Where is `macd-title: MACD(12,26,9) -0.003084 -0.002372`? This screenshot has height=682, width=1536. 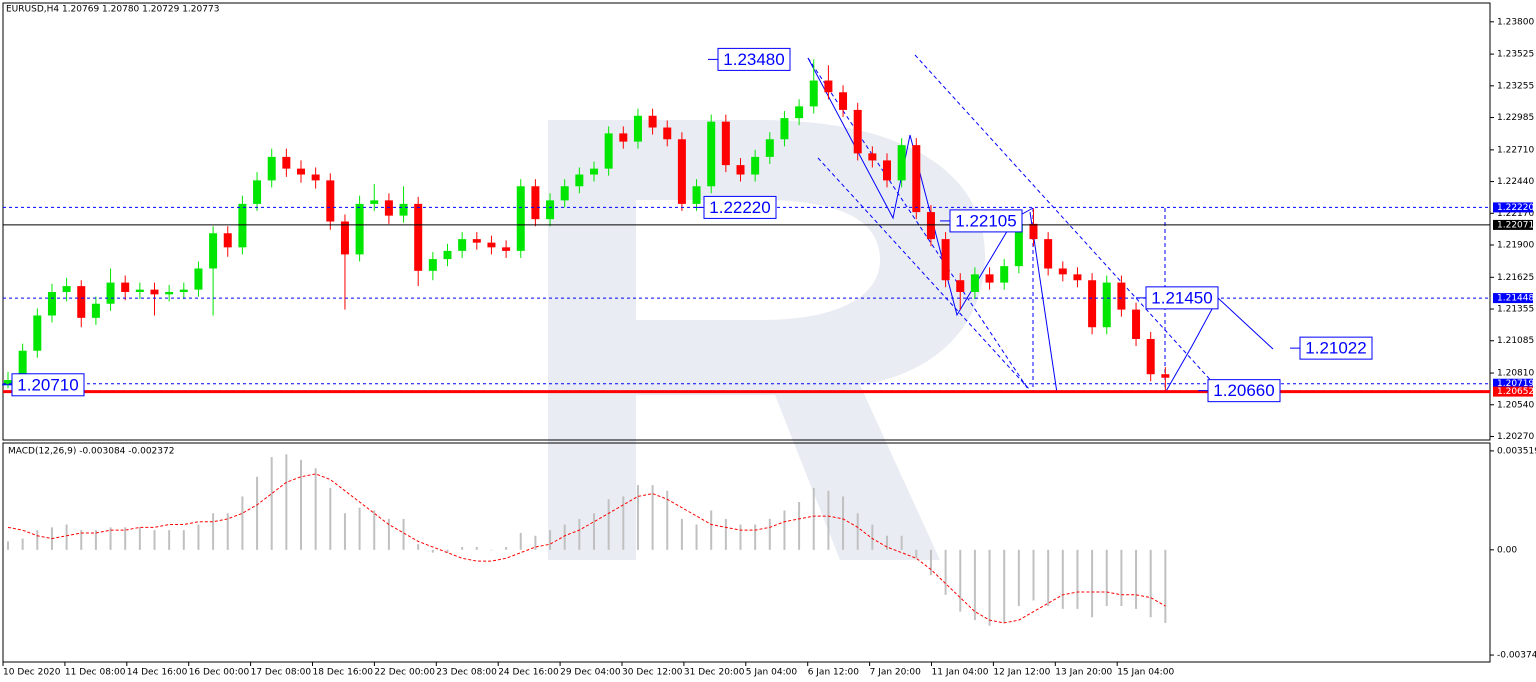
macd-title: MACD(12,26,9) -0.003084 -0.002372 is located at coordinates (91, 452).